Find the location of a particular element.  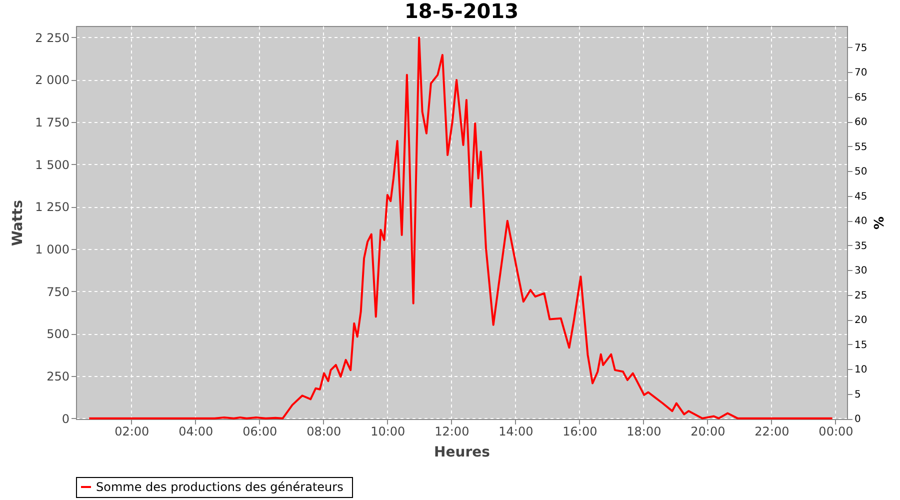

y-tick-label: 0 is located at coordinates (66, 419).